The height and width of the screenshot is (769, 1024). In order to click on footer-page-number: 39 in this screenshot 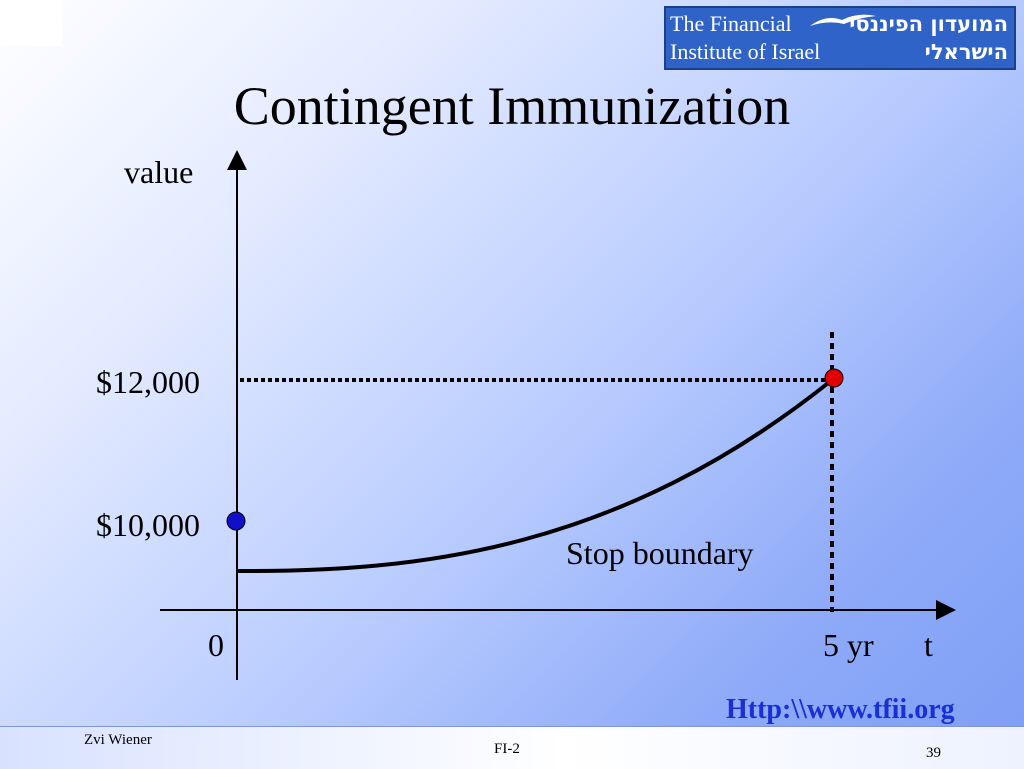, I will do `click(933, 753)`.